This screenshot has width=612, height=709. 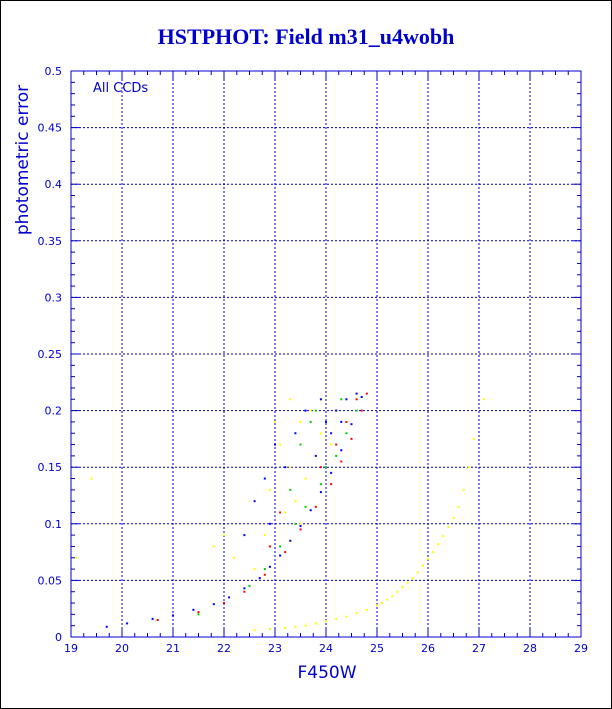 I want to click on x-tick-label: 20, so click(x=122, y=648).